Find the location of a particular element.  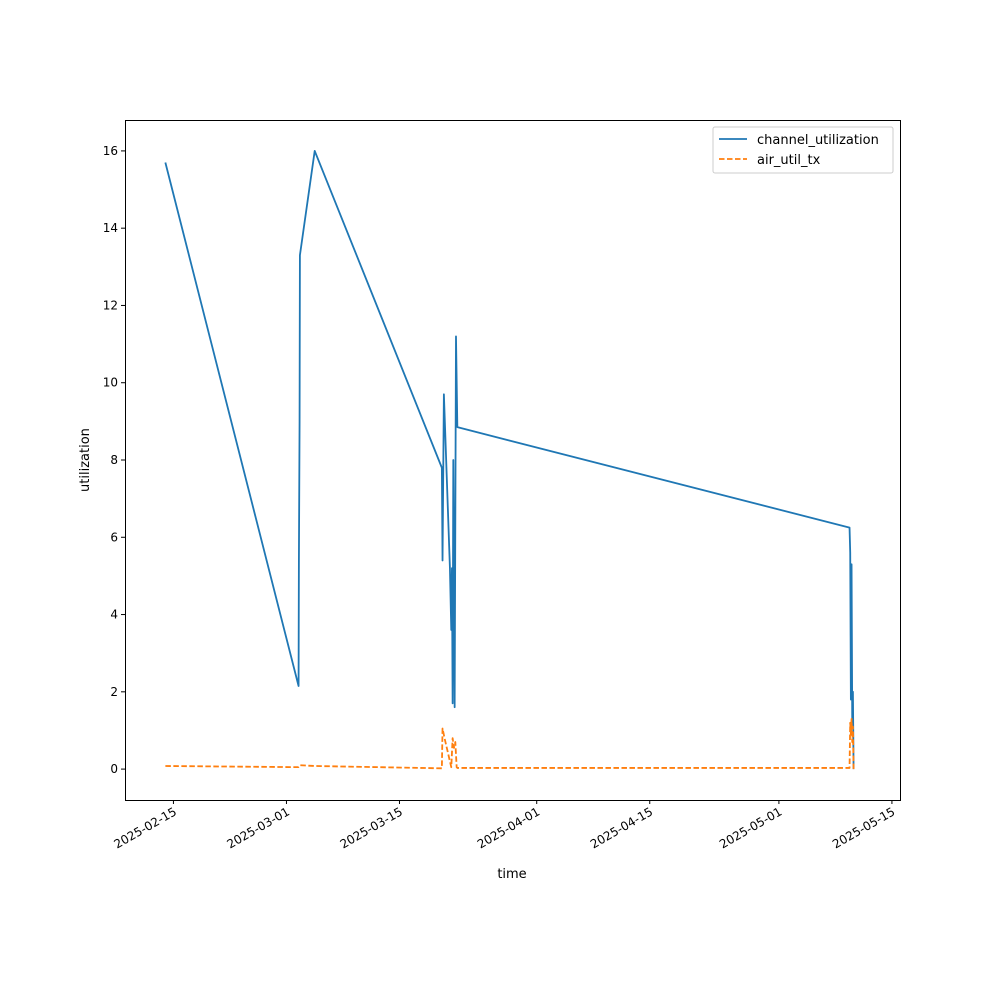

legend-label: channel_utilization is located at coordinates (818, 140).